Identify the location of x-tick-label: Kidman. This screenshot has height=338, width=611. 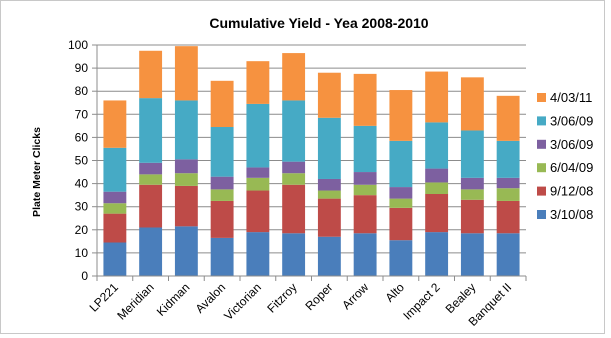
(173, 299).